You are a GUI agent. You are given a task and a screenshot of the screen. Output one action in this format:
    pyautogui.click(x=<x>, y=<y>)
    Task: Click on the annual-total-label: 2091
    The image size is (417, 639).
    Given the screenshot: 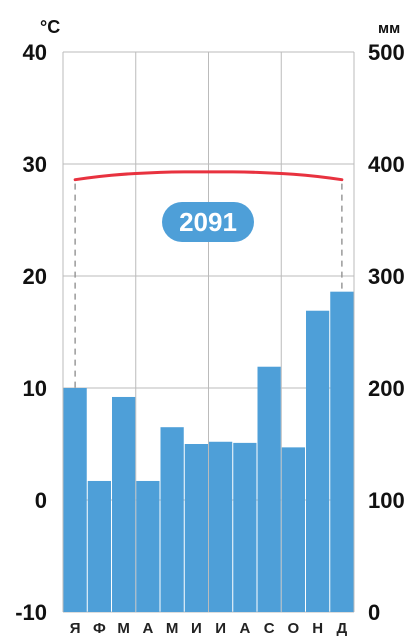 What is the action you would take?
    pyautogui.click(x=208, y=222)
    